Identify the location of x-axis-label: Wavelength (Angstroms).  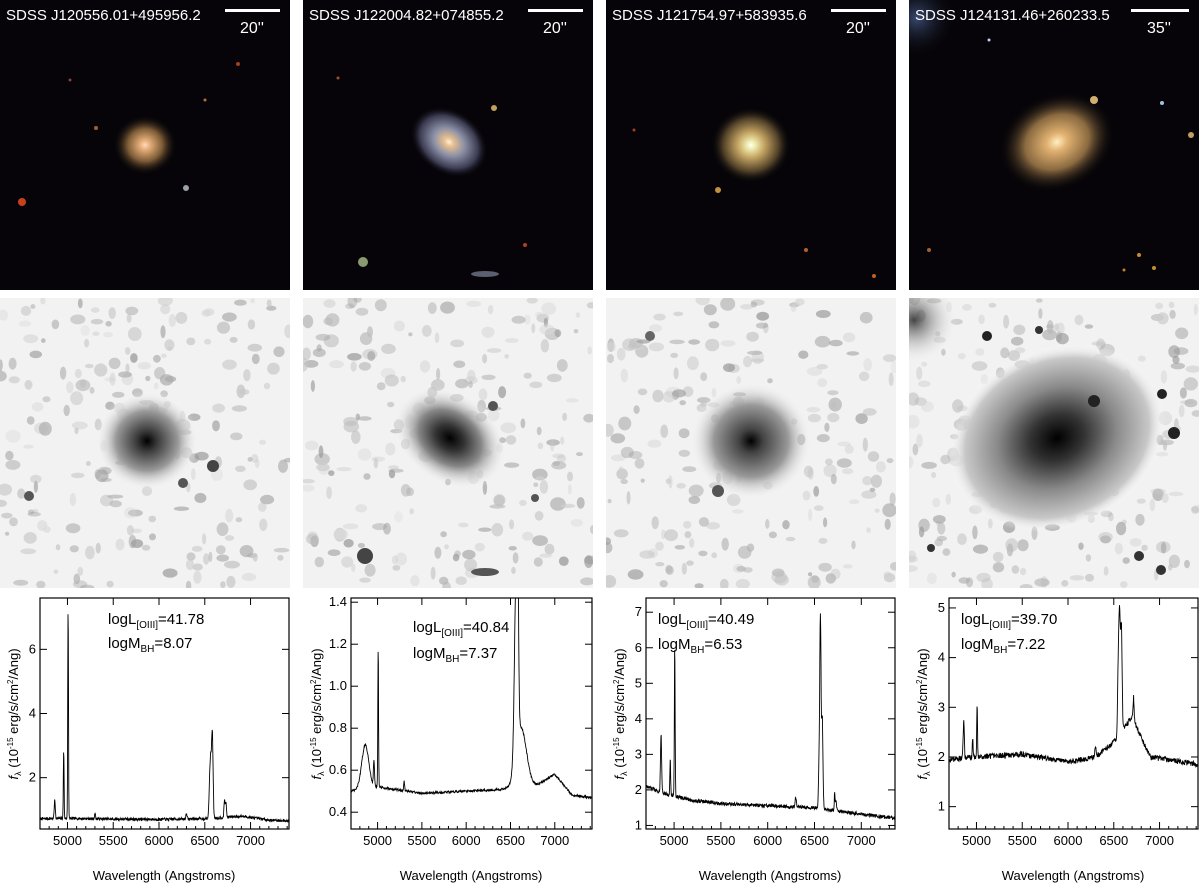
(471, 875).